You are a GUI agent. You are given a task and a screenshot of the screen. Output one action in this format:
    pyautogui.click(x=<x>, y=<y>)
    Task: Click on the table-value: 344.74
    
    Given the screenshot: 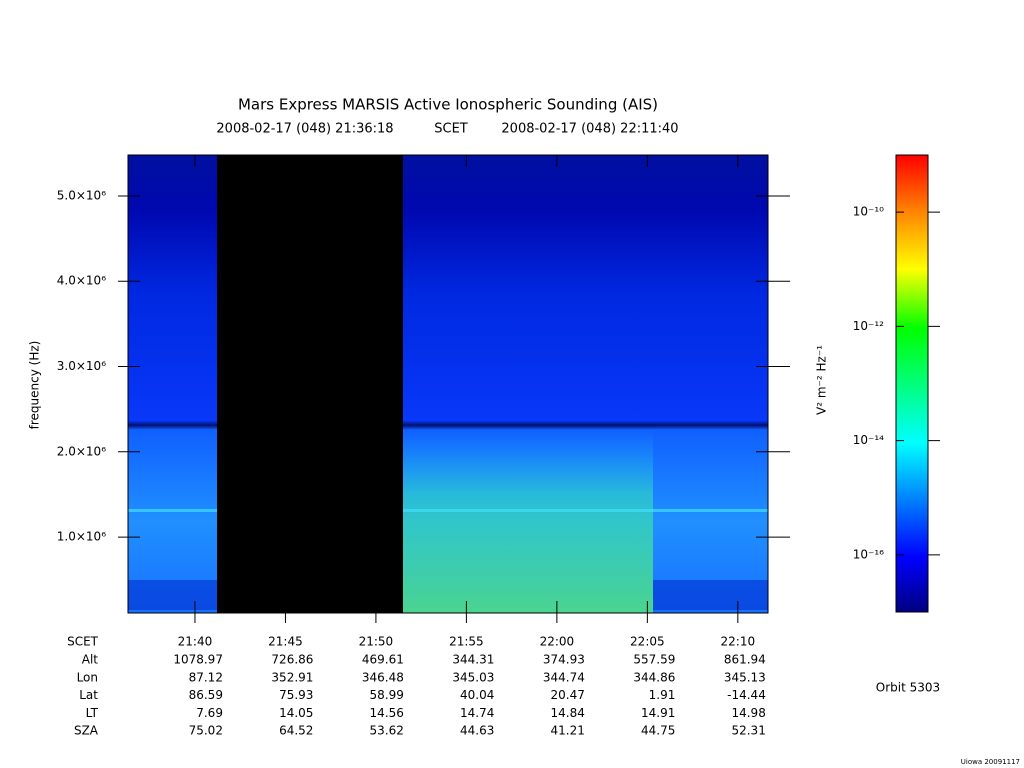 What is the action you would take?
    pyautogui.click(x=564, y=677)
    